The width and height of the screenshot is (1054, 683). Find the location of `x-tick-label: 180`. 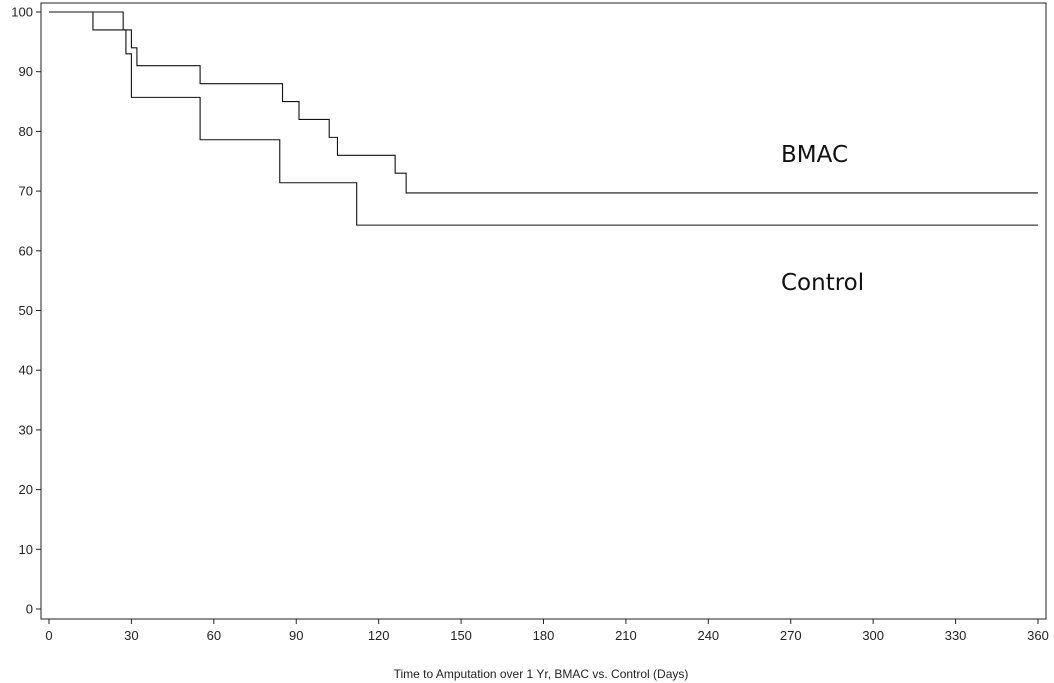

x-tick-label: 180 is located at coordinates (544, 635).